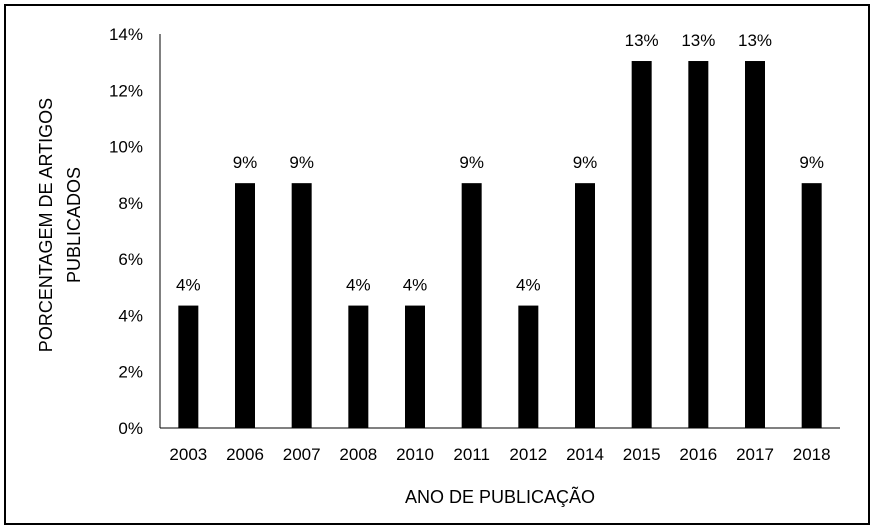 This screenshot has height=531, width=878. I want to click on x-tick-label: 2015, so click(642, 454).